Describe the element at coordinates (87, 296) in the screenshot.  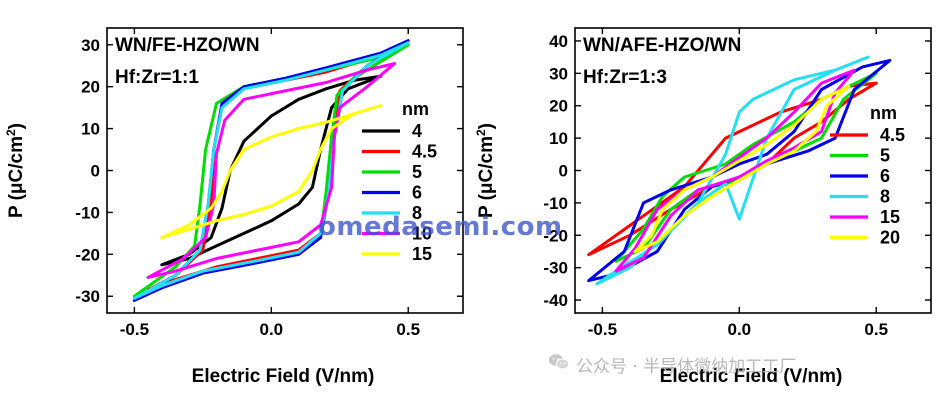
I see `panel-fe-ytick-label: -30` at that location.